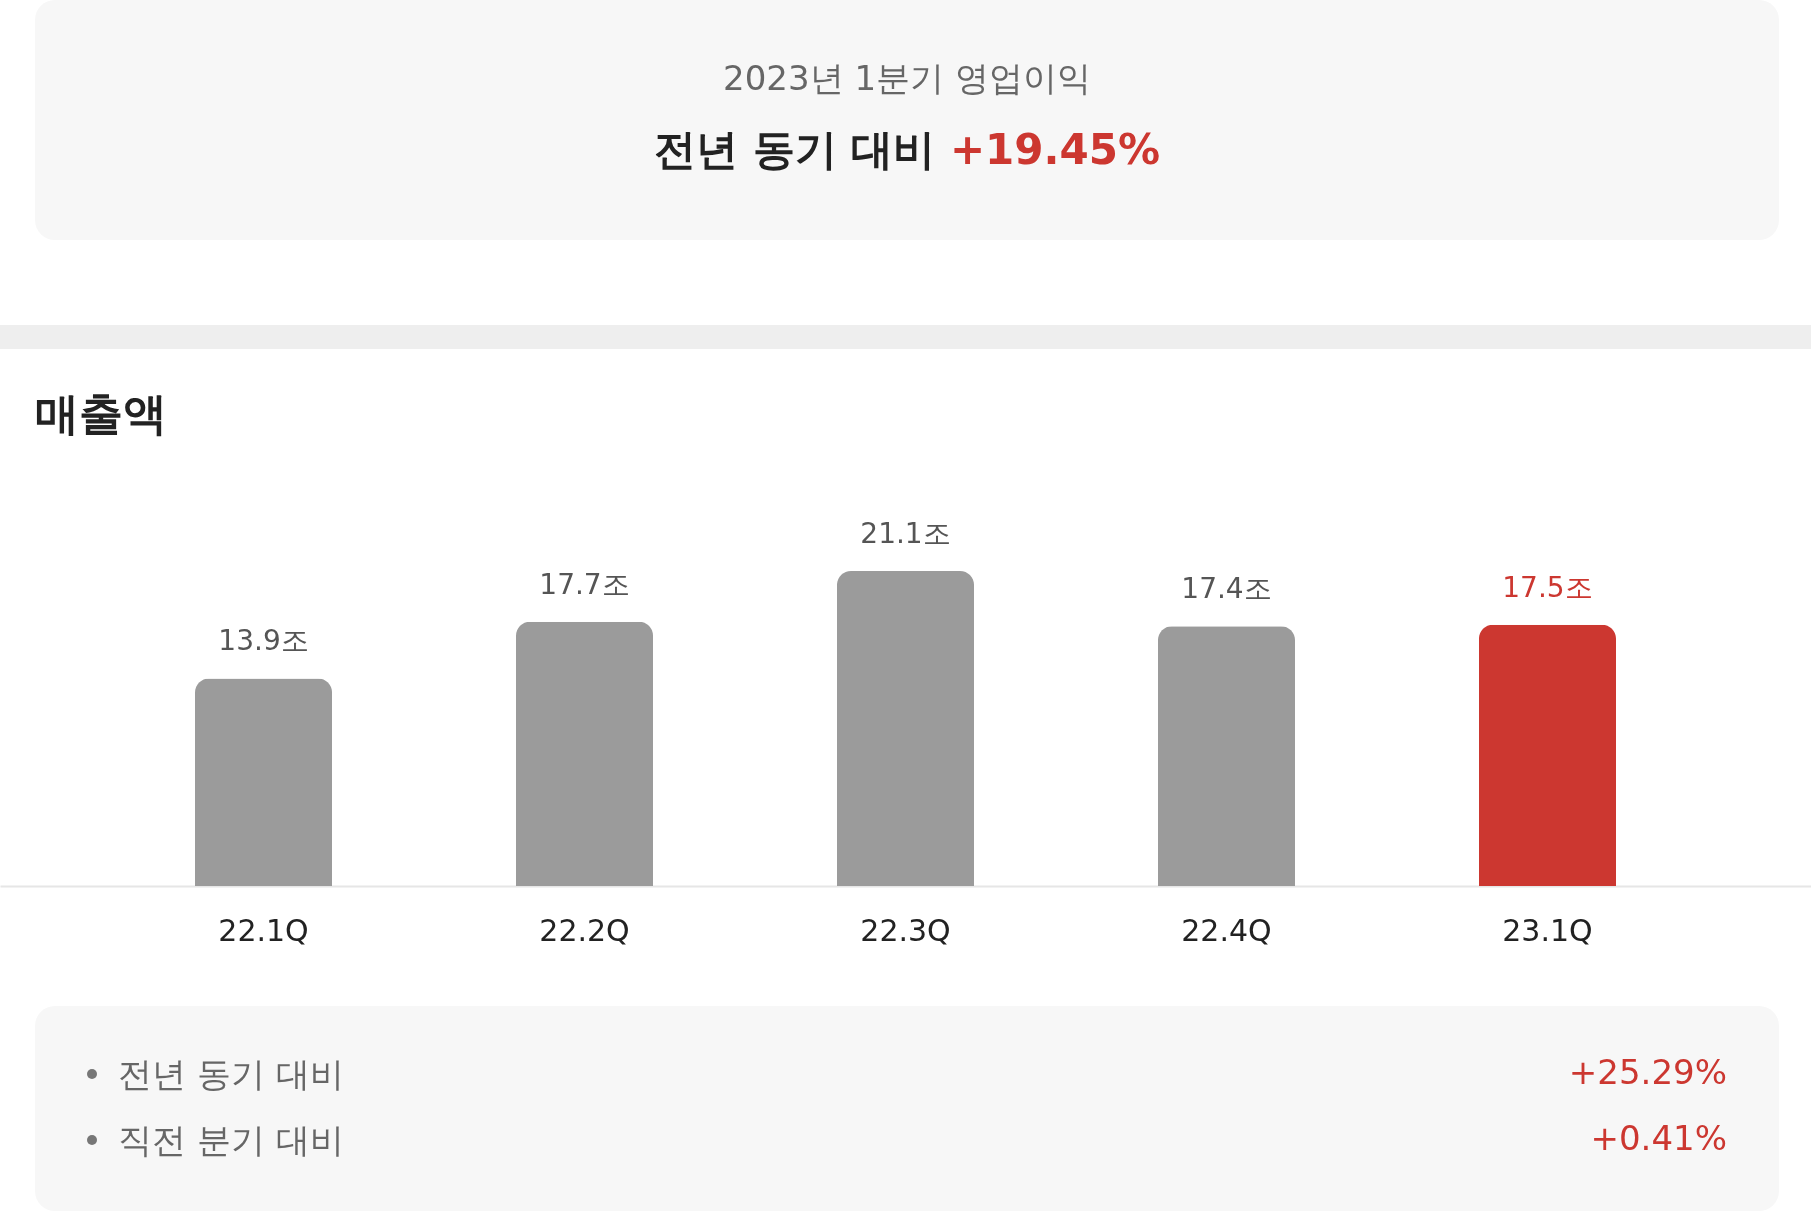 The image size is (1811, 1229). What do you see at coordinates (1658, 1138) in the screenshot?
I see `text: +0.41%` at bounding box center [1658, 1138].